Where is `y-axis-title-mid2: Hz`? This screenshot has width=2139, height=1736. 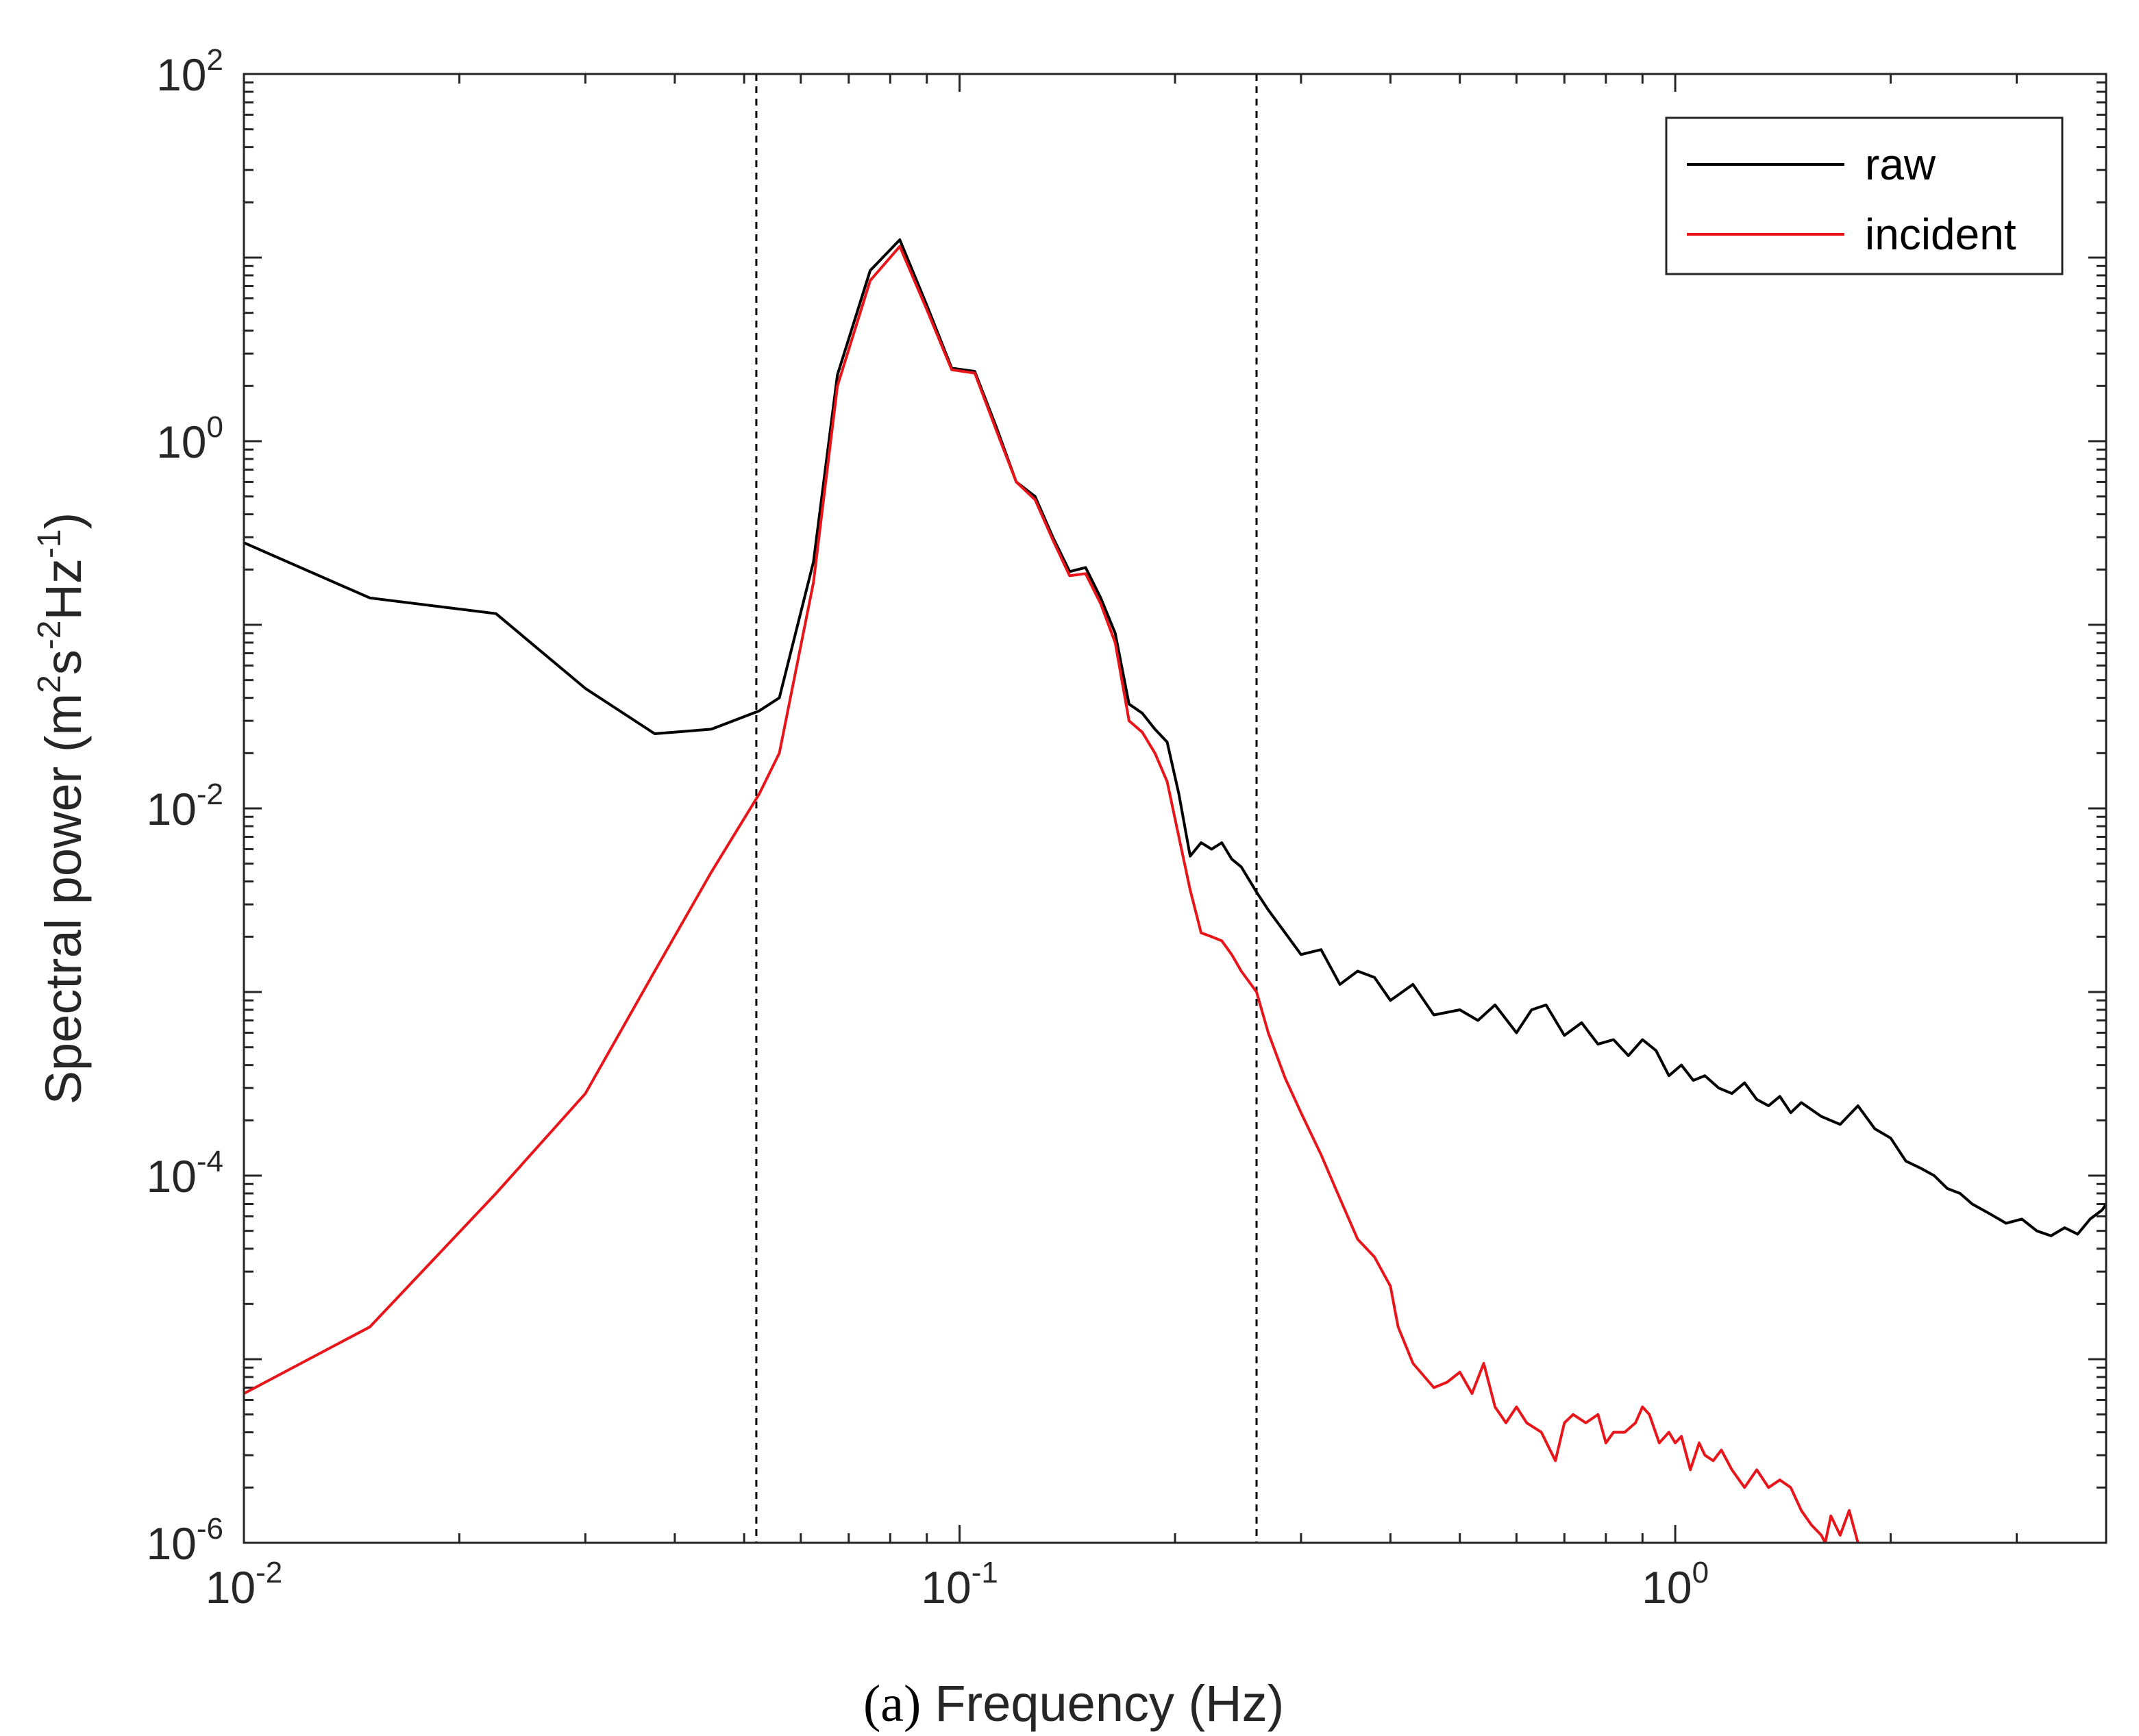 y-axis-title-mid2: Hz is located at coordinates (63, 589).